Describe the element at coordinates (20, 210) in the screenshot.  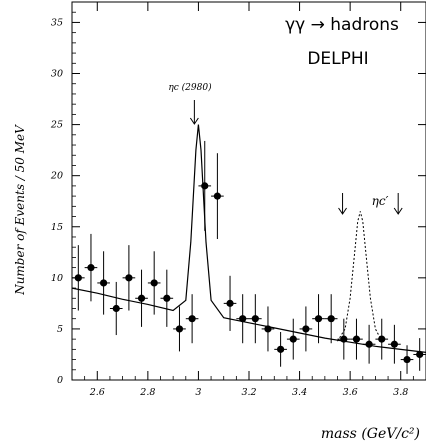
I see `y-axis-label: Number of Events / 50 MeV` at that location.